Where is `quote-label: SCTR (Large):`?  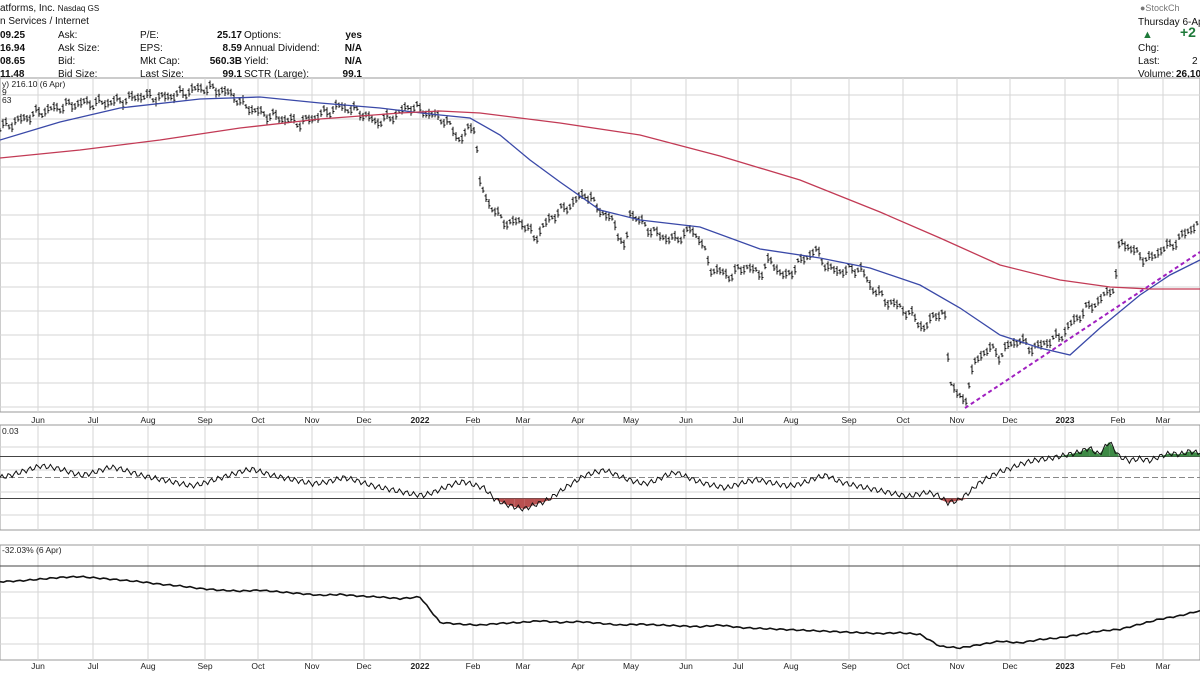 quote-label: SCTR (Large): is located at coordinates (277, 74).